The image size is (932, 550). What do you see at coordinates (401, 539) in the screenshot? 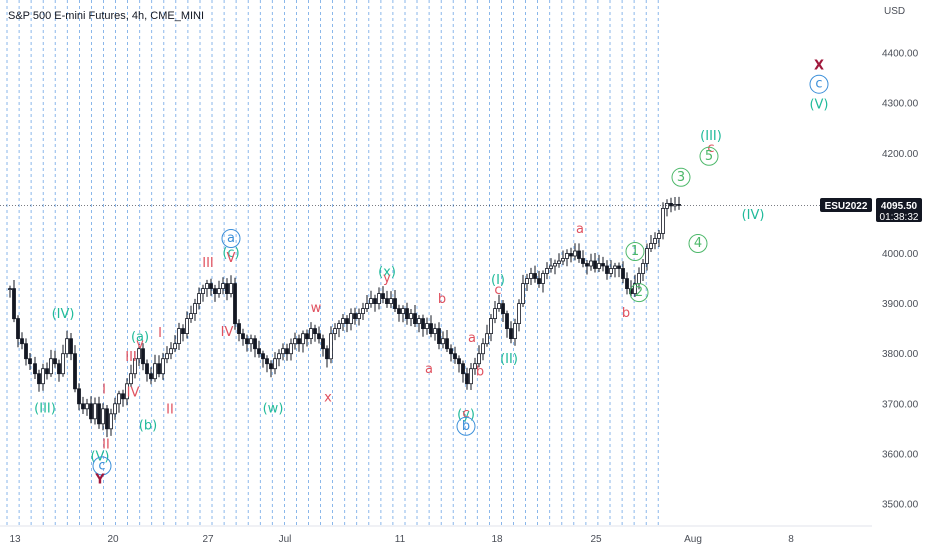
I see `time-axis: 13 20 27 Jul 11 18 25 Aug 8` at bounding box center [401, 539].